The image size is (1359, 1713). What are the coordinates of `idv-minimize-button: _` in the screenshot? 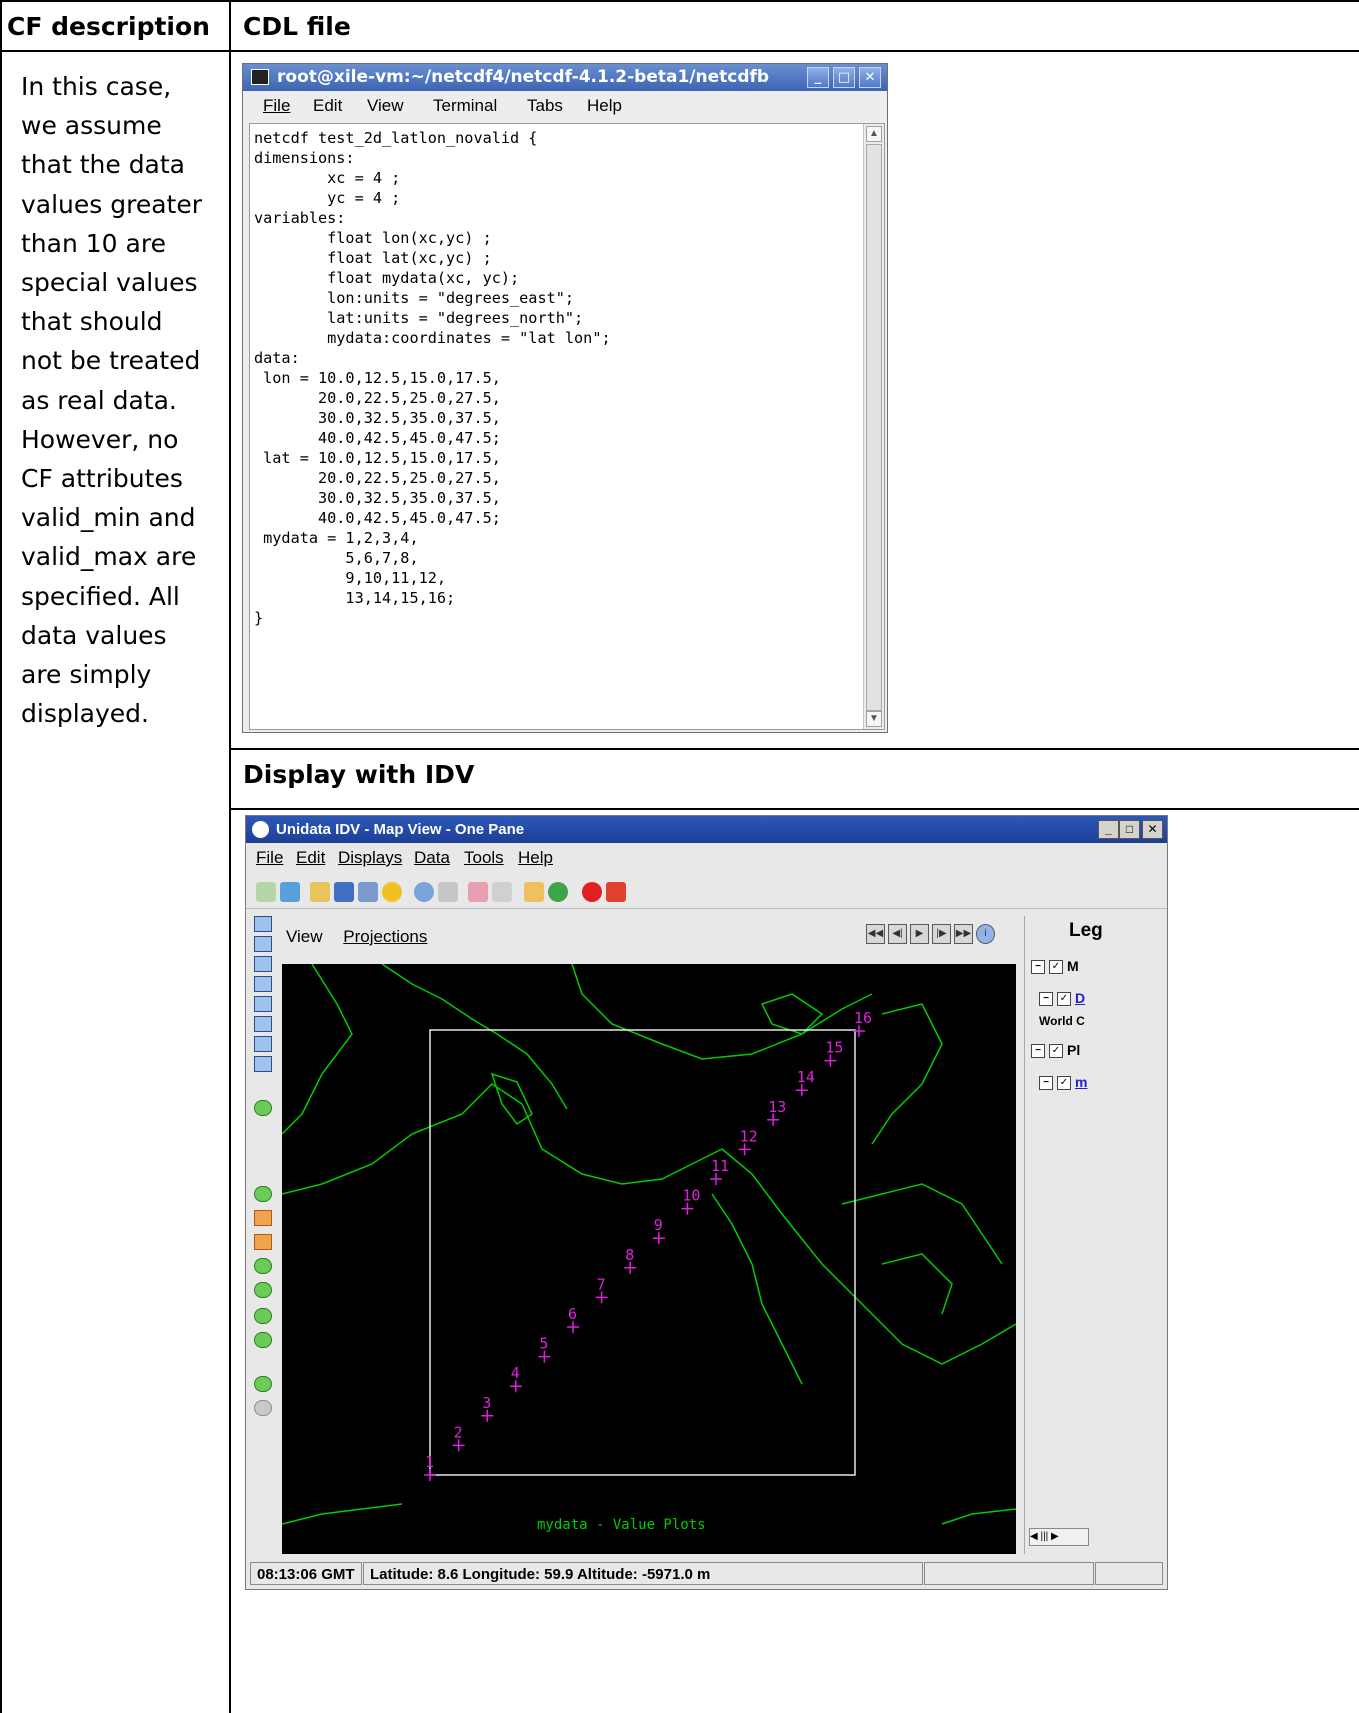 It's located at (1108, 829).